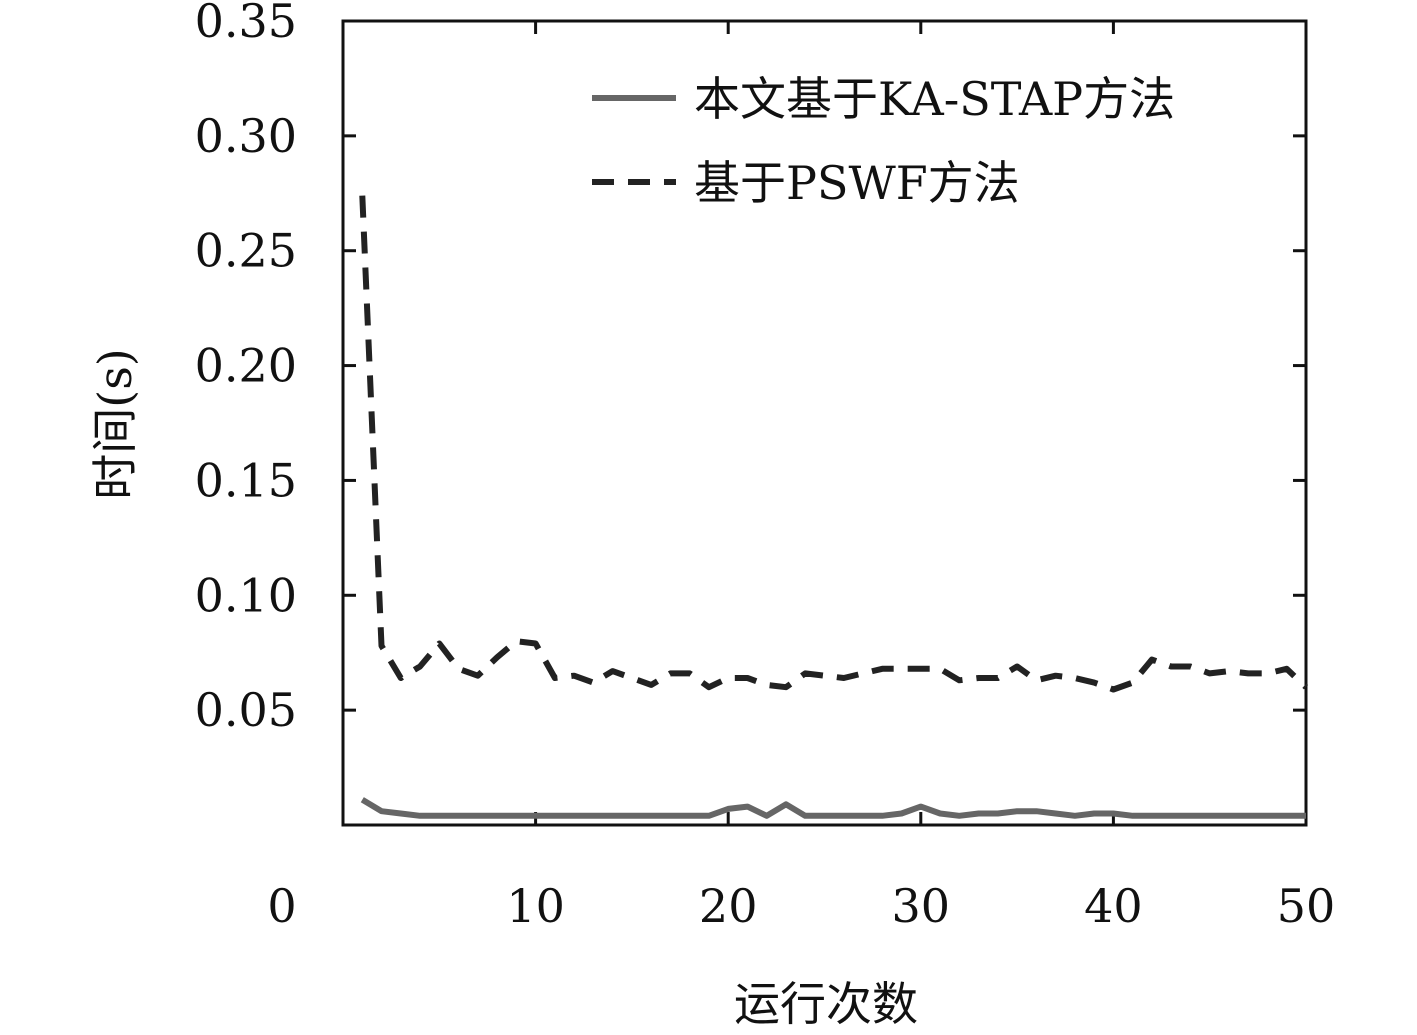  What do you see at coordinates (115, 424) in the screenshot?
I see `y-axis-label: 时间(s)` at bounding box center [115, 424].